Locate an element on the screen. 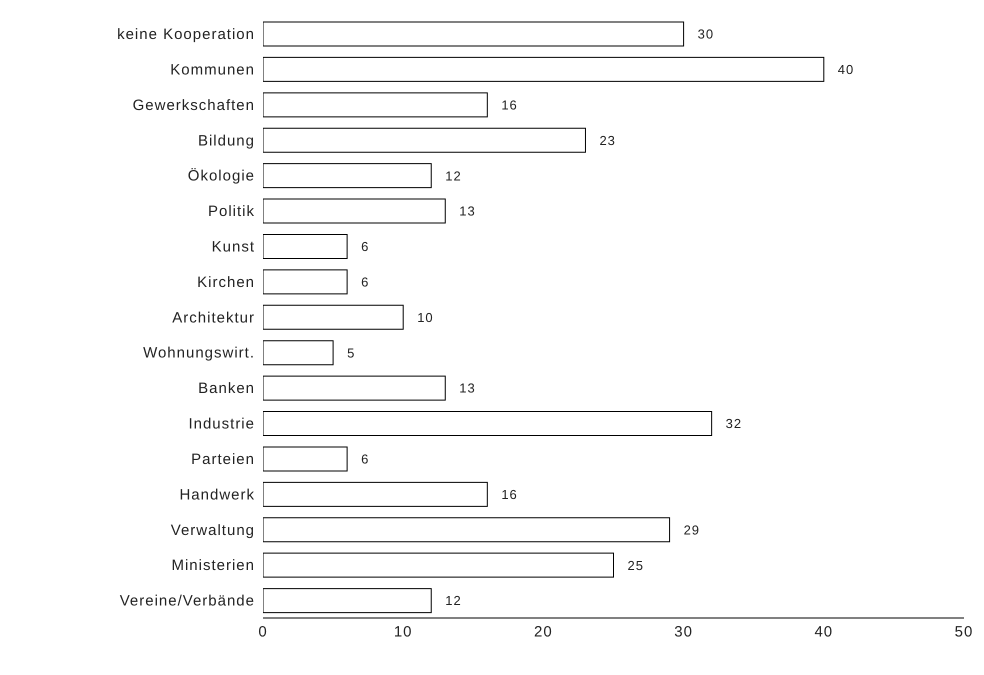 This screenshot has width=984, height=675. x-tick-label: 40 is located at coordinates (824, 632).